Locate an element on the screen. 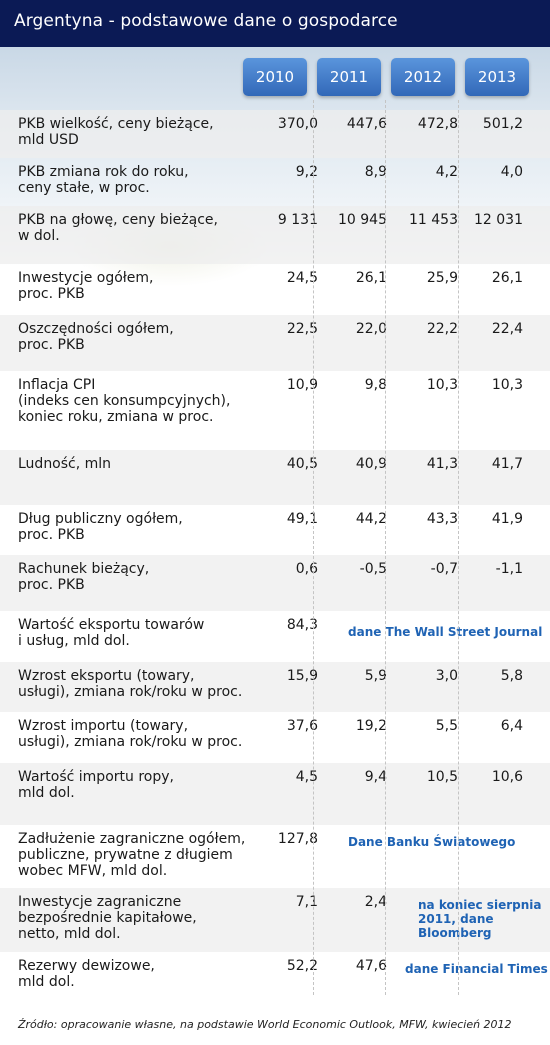 The image size is (550, 1045). value-cell-2010: 9,2 is located at coordinates (306, 172).